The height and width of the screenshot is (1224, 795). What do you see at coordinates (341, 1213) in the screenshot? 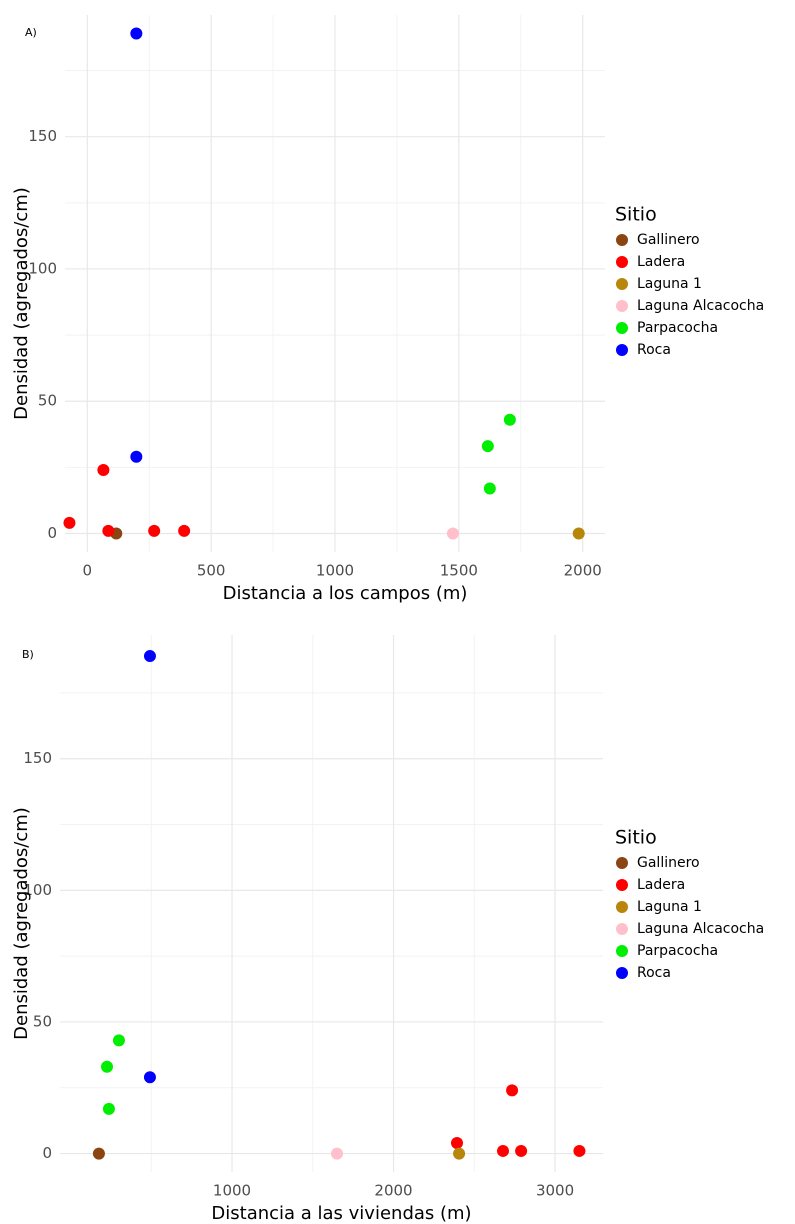
I see `x-axis-title: Distancia a las viviendas (m)` at bounding box center [341, 1213].